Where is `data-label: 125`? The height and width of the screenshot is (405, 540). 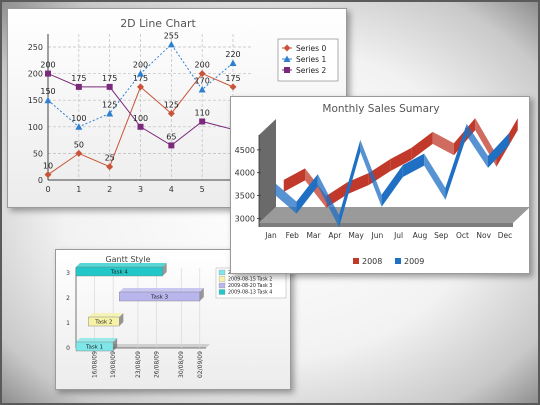 data-label: 125 is located at coordinates (171, 104).